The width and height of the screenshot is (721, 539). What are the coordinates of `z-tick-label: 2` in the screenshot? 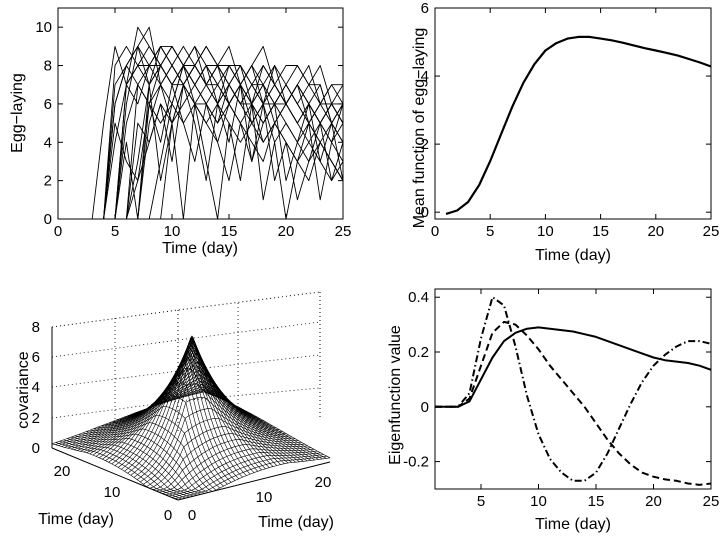 It's located at (36, 418).